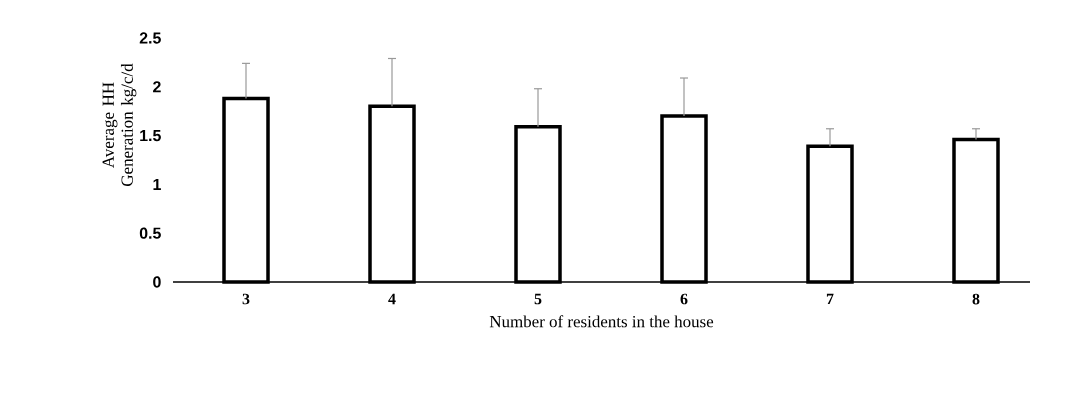 The height and width of the screenshot is (402, 1067). I want to click on y-tick-label: 0.5, so click(150, 233).